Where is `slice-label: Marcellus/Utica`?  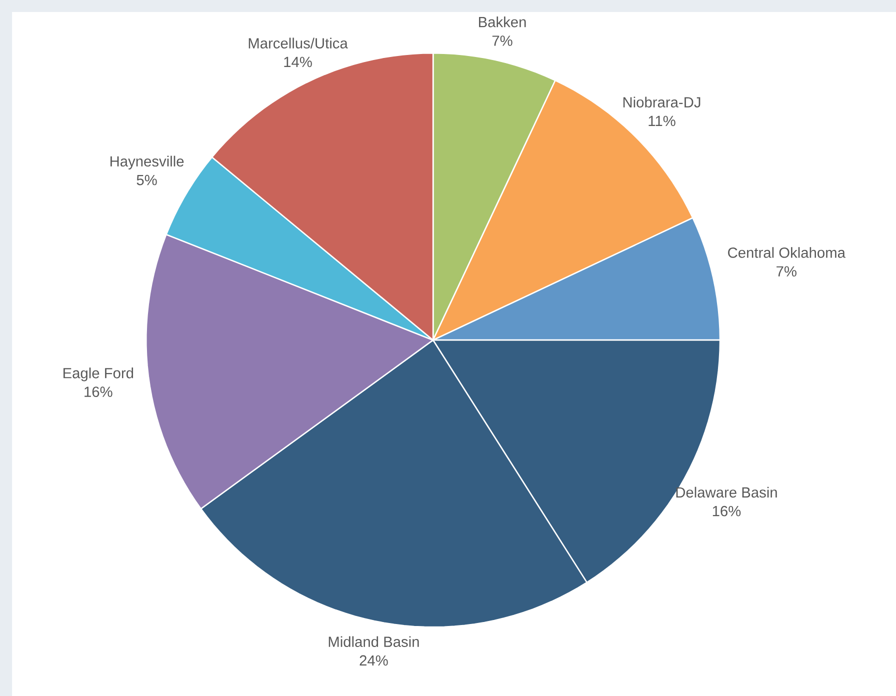
slice-label: Marcellus/Utica is located at coordinates (298, 43).